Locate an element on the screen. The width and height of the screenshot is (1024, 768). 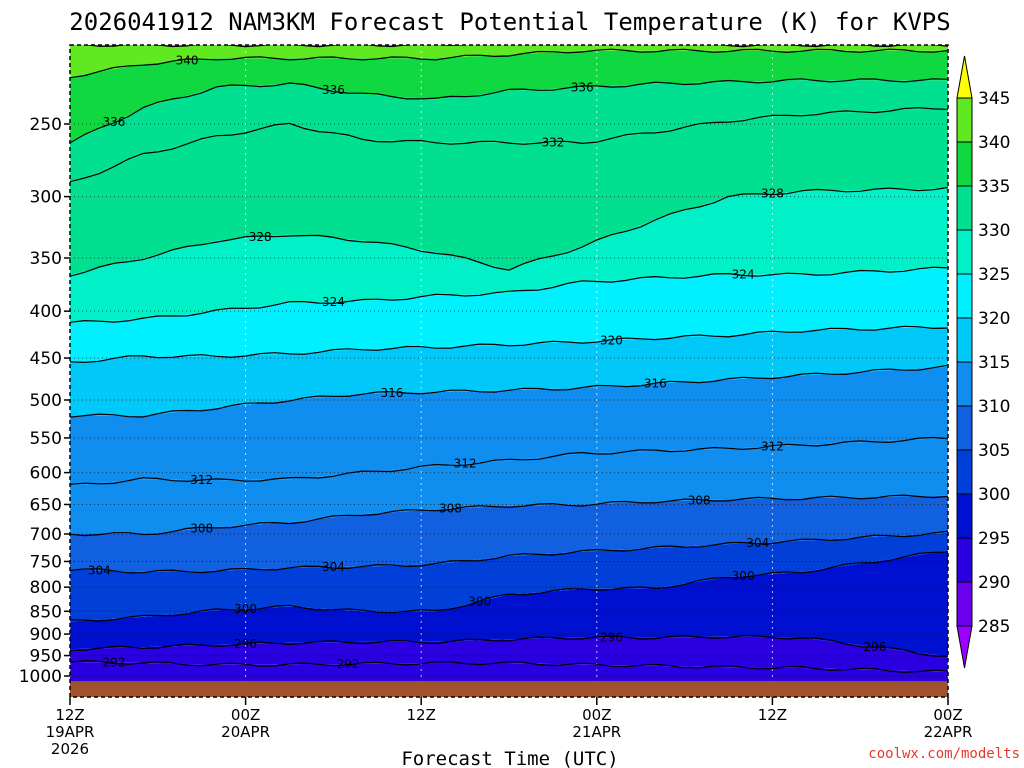
y-tick-label: 500 is located at coordinates (46, 401).